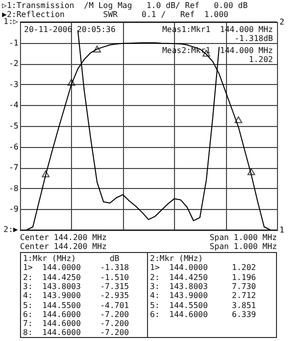  Describe the element at coordinates (13, 167) in the screenshot. I see `y-tick-label: -7` at that location.